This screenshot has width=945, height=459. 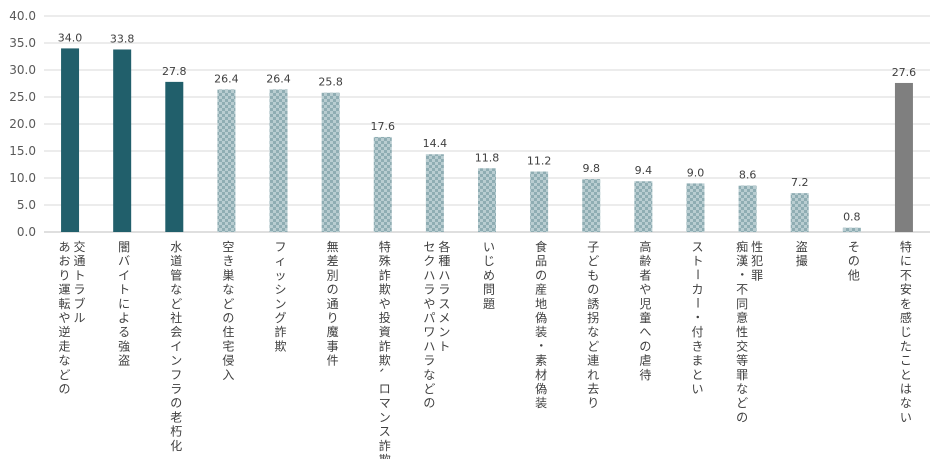 I want to click on category-label-char: 材, so click(x=541, y=375).